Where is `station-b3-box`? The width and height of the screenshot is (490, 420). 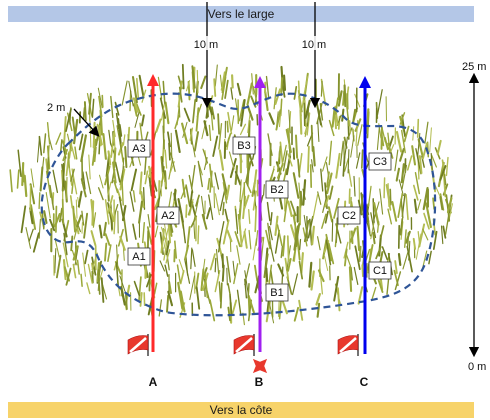
station-b3-box is located at coordinates (244, 145).